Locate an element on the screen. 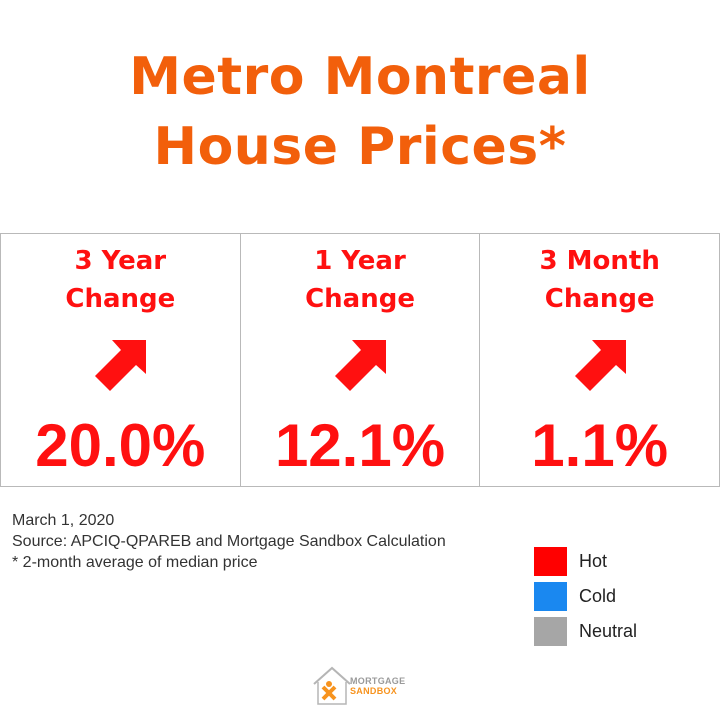 This screenshot has width=720, height=720. card-value: 20.0% is located at coordinates (120, 445).